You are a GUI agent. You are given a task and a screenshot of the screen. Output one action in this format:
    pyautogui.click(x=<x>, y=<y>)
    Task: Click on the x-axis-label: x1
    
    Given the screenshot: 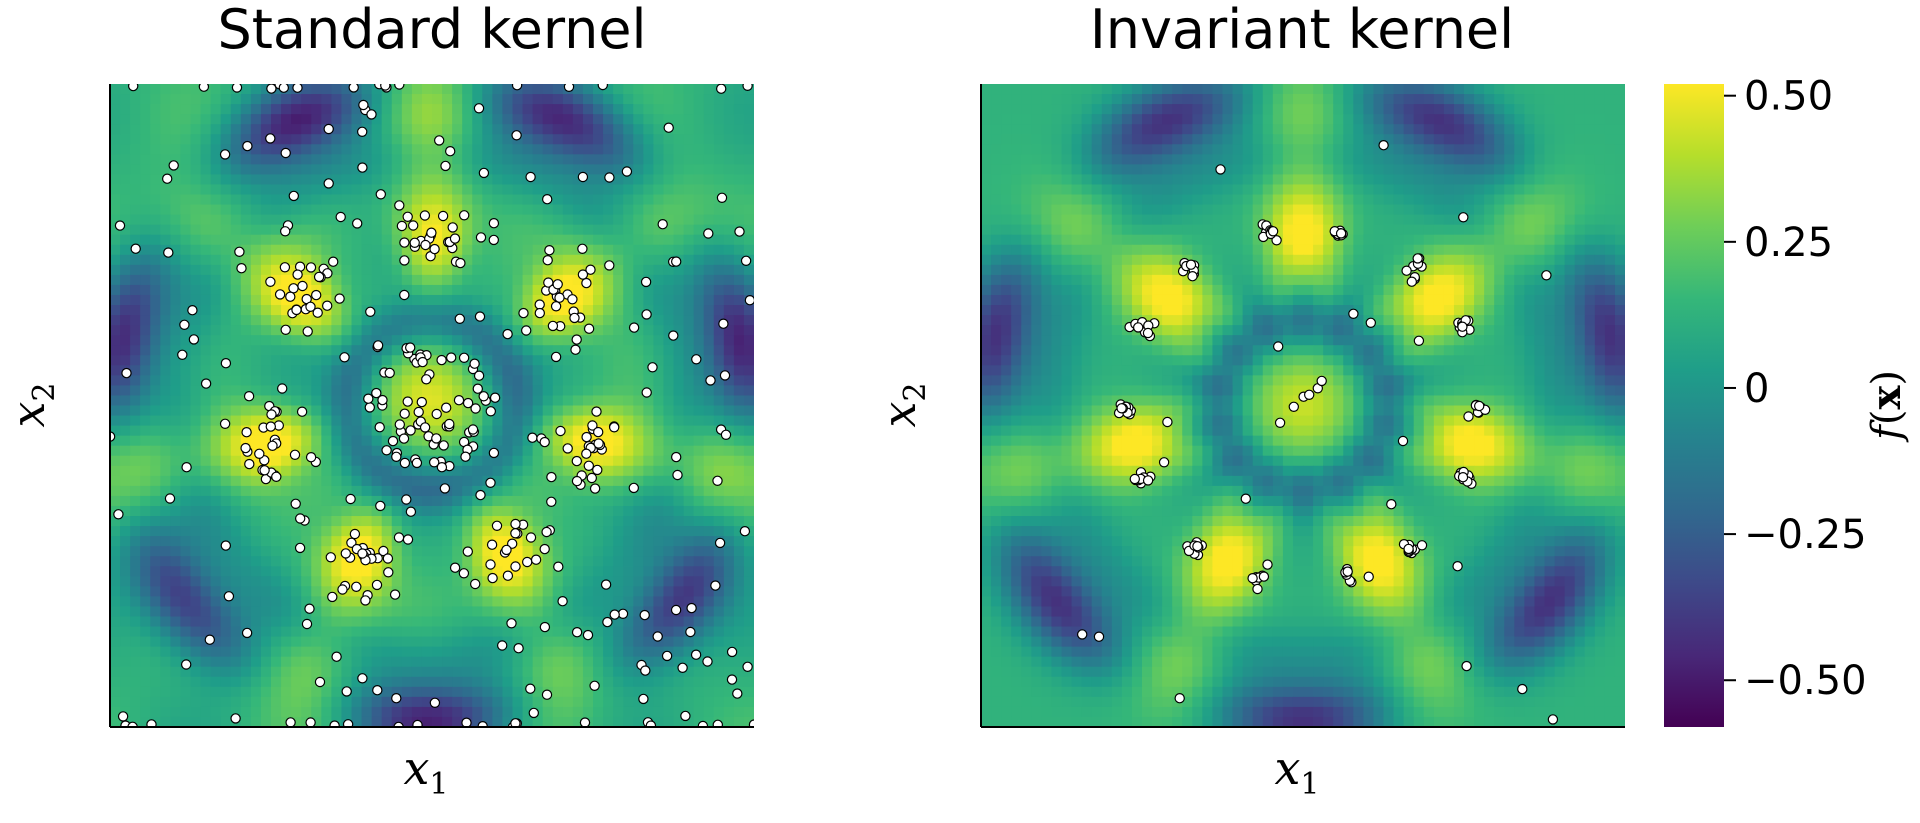 What is the action you would take?
    pyautogui.click(x=425, y=771)
    